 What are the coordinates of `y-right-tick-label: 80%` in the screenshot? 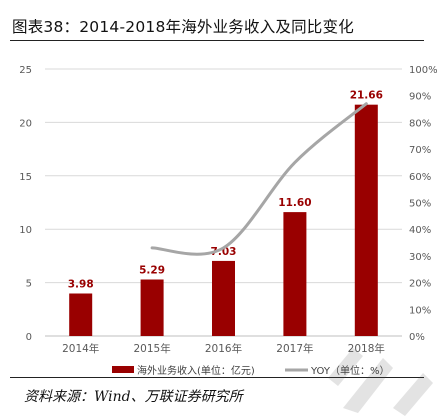 It's located at (420, 123).